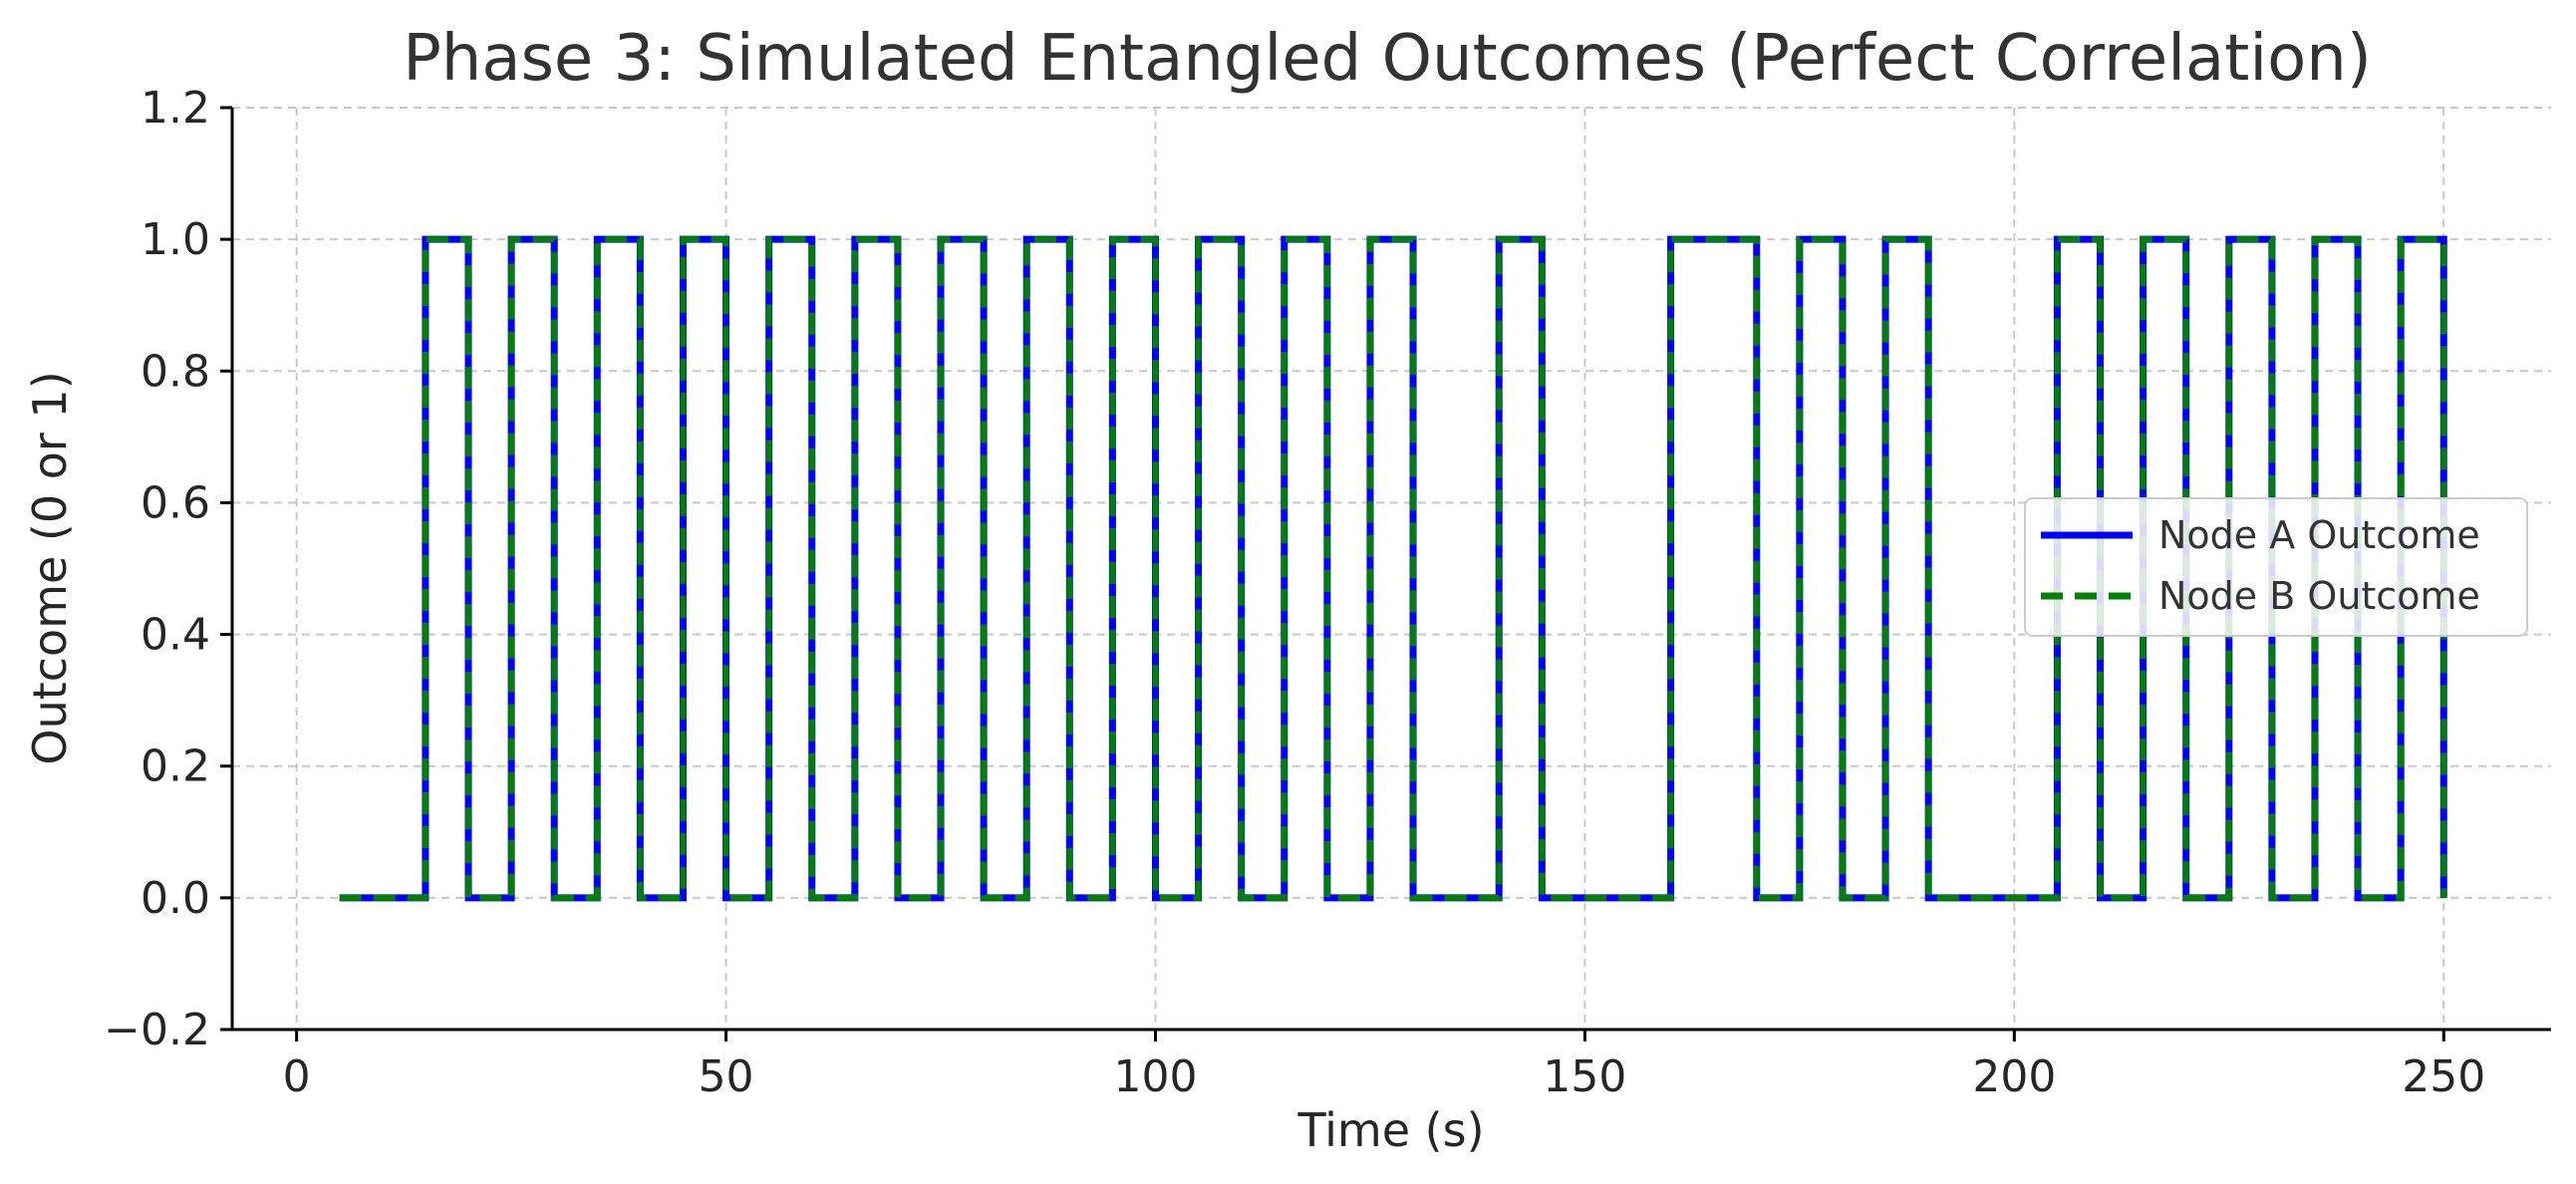  Describe the element at coordinates (726, 1076) in the screenshot. I see `x-tick-label: 50` at that location.